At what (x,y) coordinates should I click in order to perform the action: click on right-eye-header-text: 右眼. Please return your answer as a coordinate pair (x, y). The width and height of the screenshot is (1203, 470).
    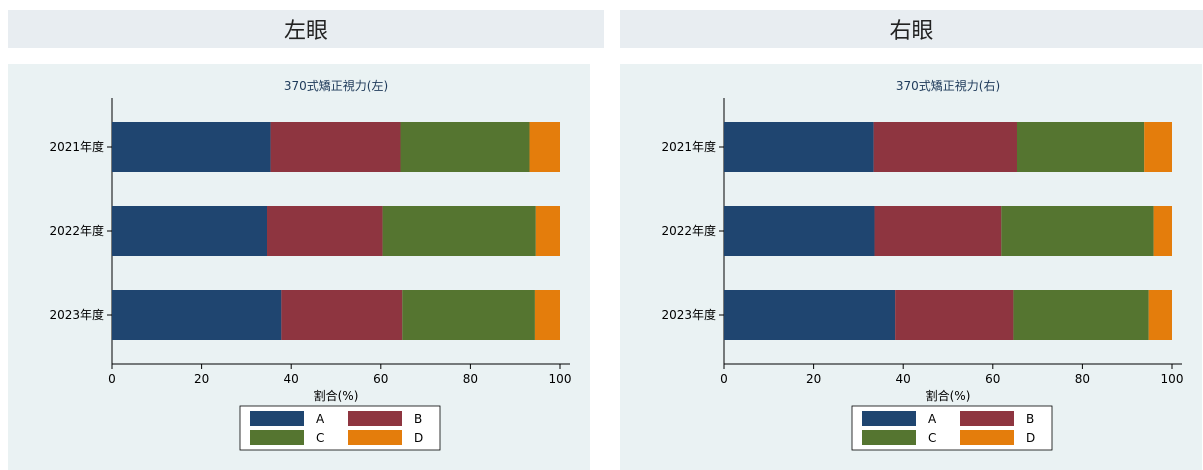
    Looking at the image, I should click on (911, 31).